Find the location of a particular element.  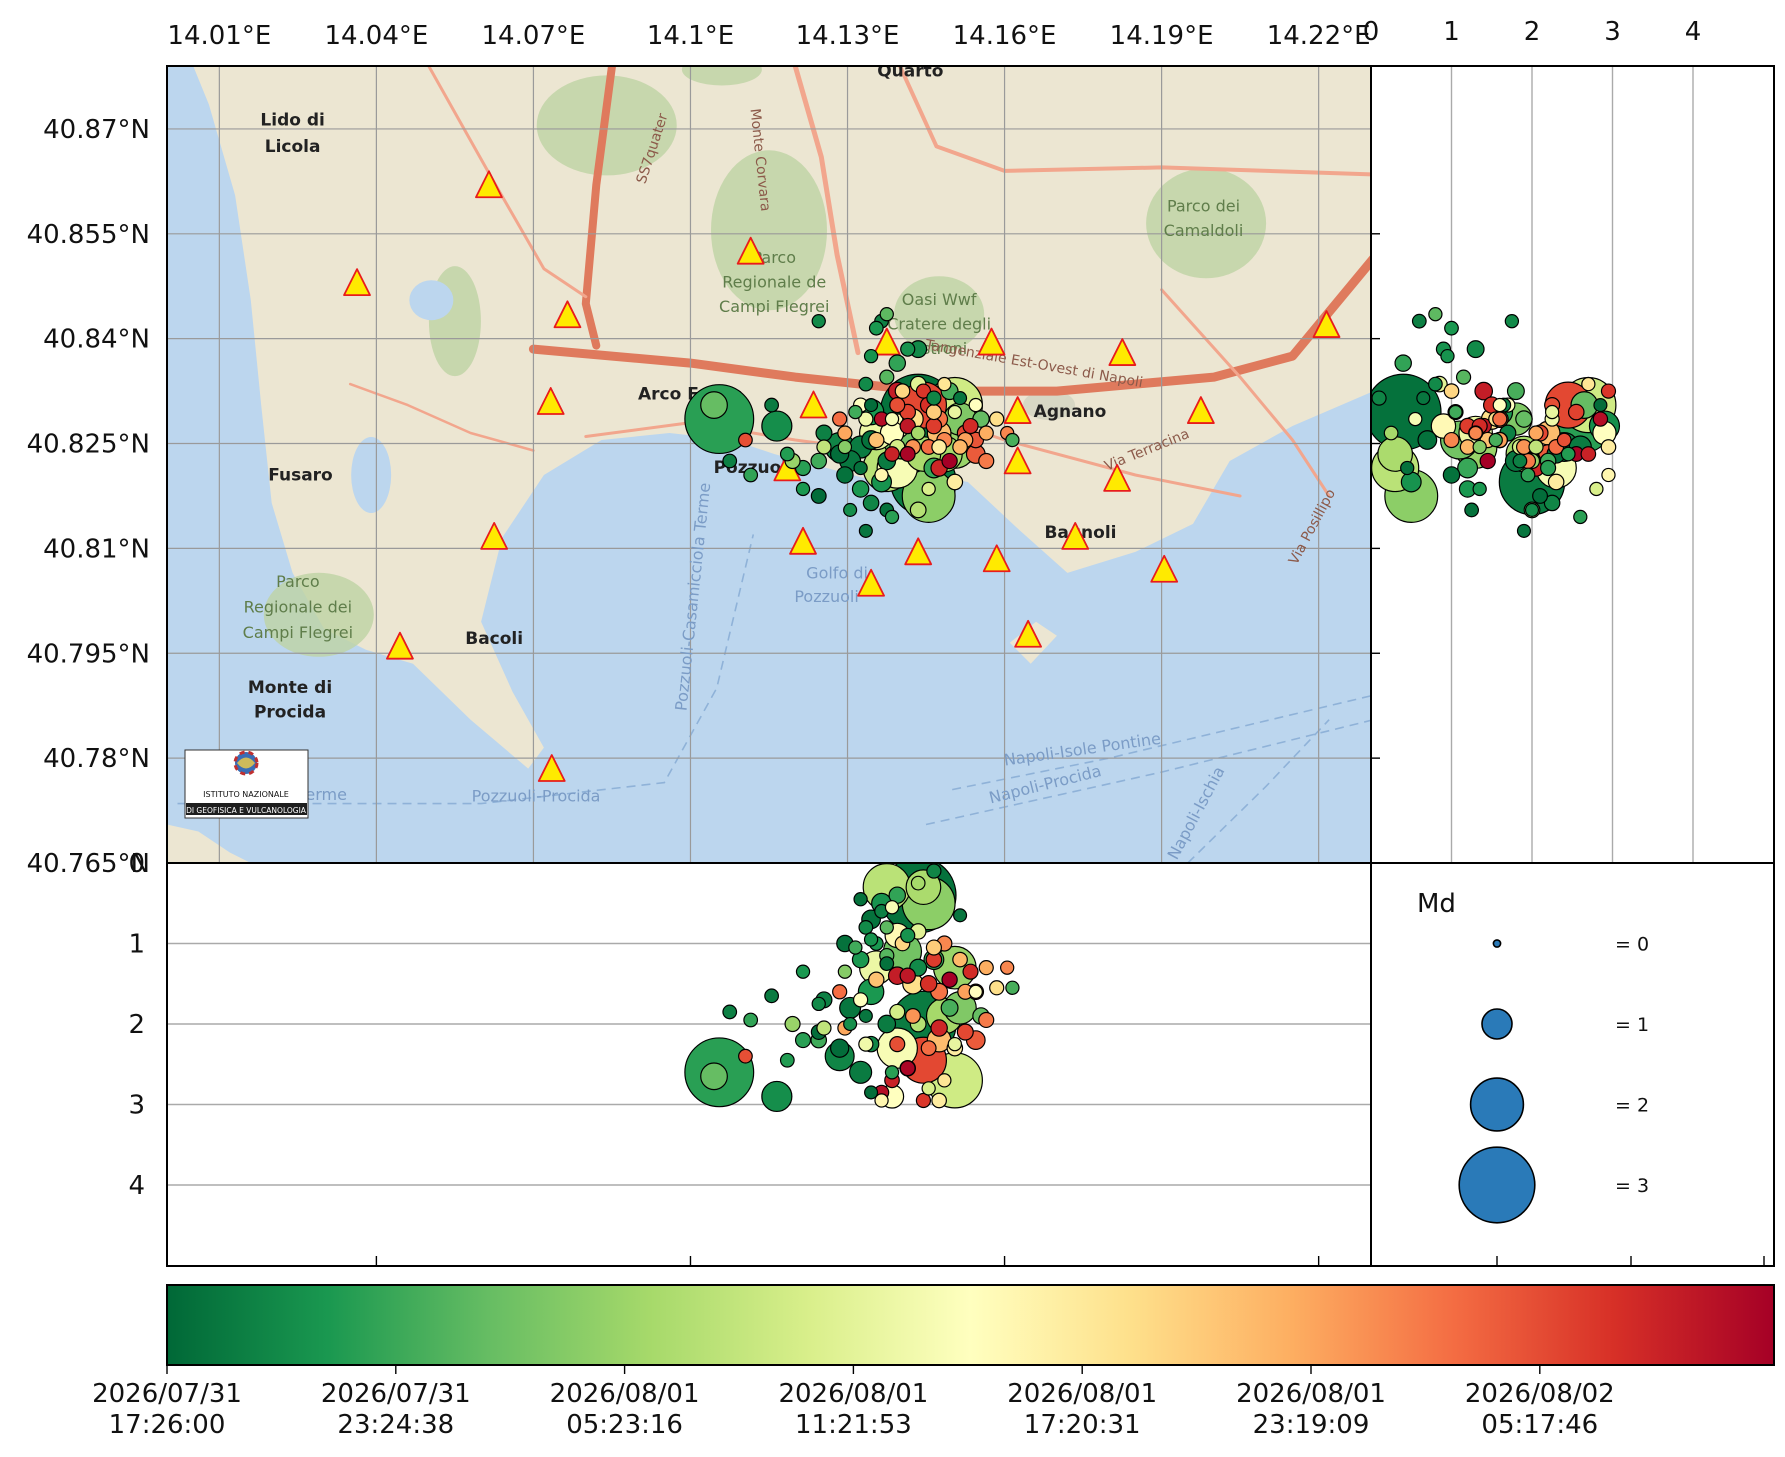

park-campi-flegrei-north is located at coordinates (769, 230).